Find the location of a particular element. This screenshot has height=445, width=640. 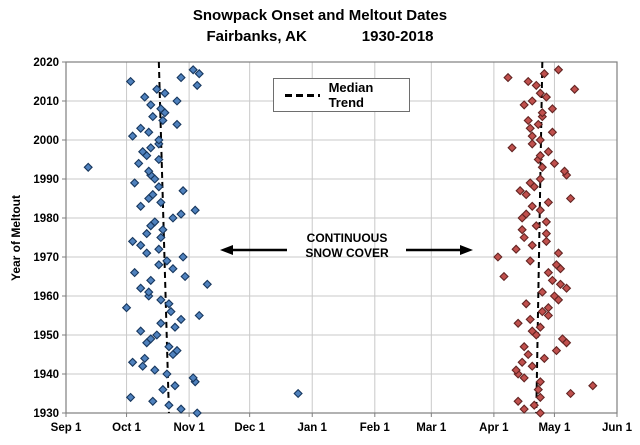

median-trend-line is located at coordinates (539, 237).